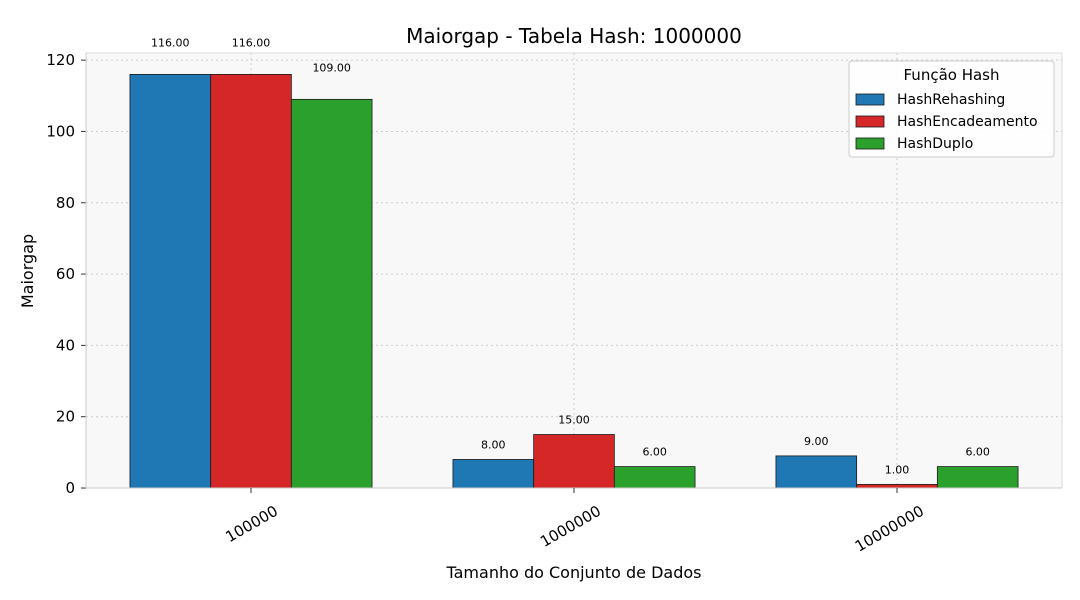  What do you see at coordinates (889, 529) in the screenshot?
I see `x-tick-label: 10000000` at bounding box center [889, 529].